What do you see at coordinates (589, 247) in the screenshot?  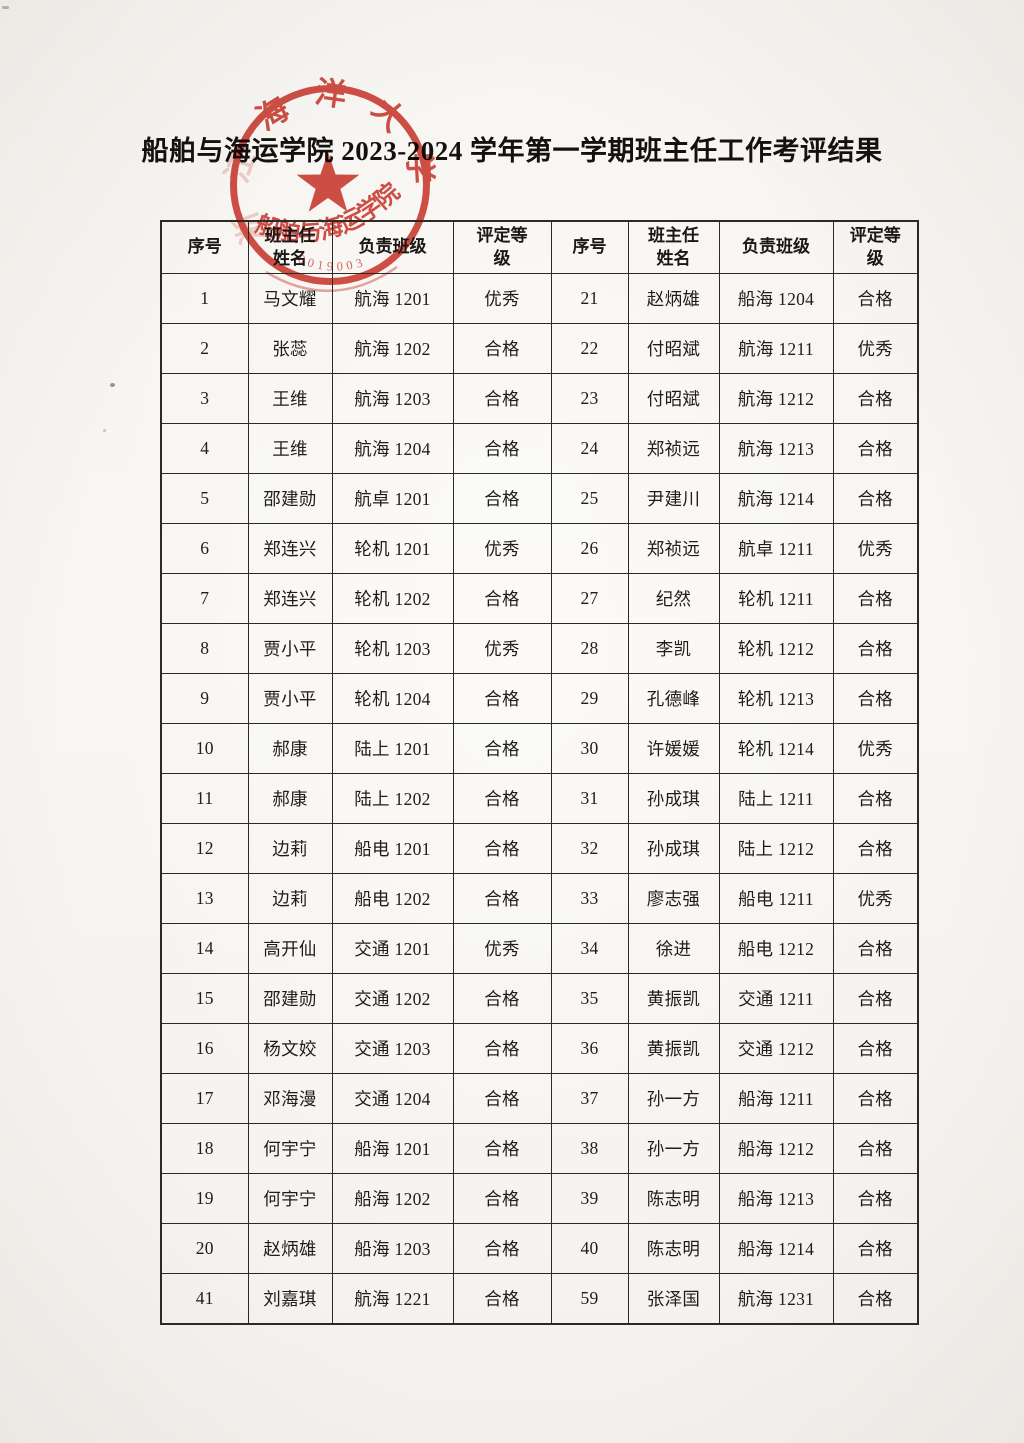 I see `column-header: 序号` at bounding box center [589, 247].